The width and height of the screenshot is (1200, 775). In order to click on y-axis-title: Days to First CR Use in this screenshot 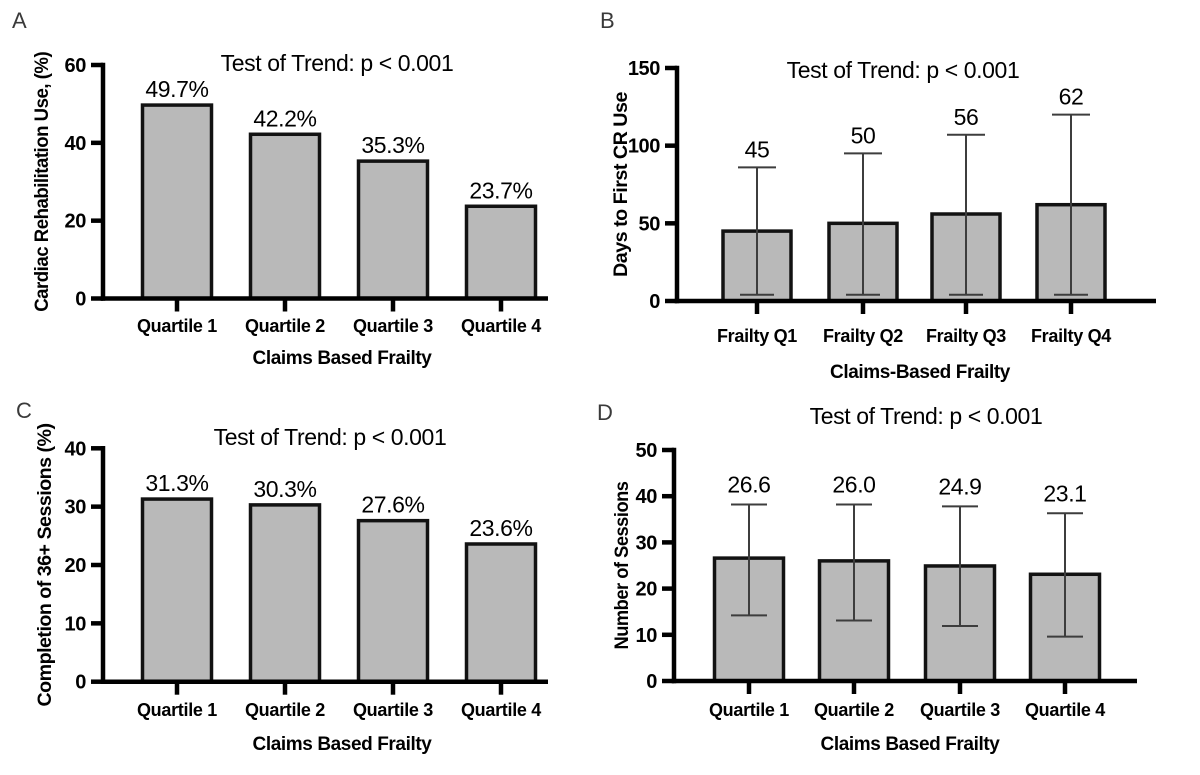, I will do `click(621, 184)`.